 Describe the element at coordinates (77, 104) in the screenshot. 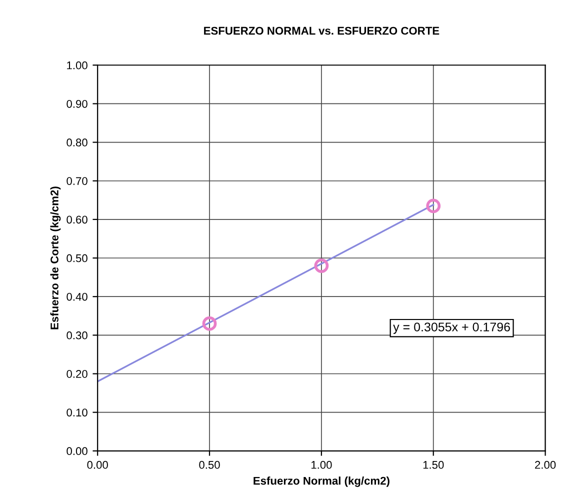

I see `y-tick-label: 0.90` at that location.